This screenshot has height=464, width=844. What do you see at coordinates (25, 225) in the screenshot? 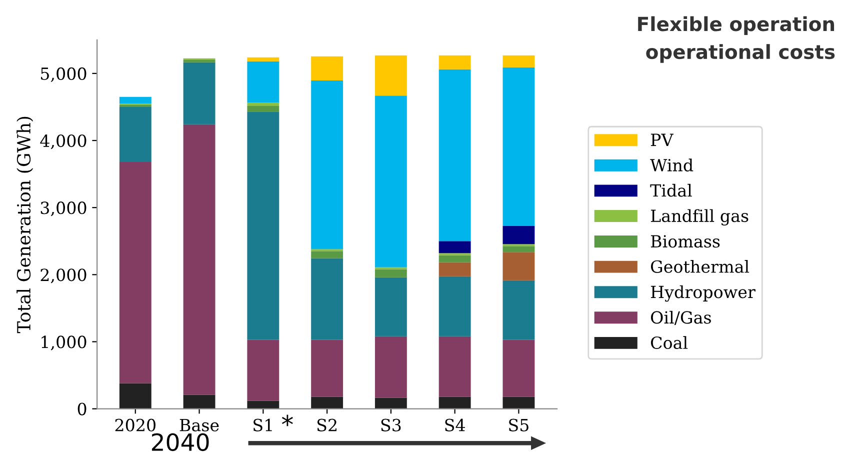
I see `y-axis-title: Total Generation (GWh)` at bounding box center [25, 225].